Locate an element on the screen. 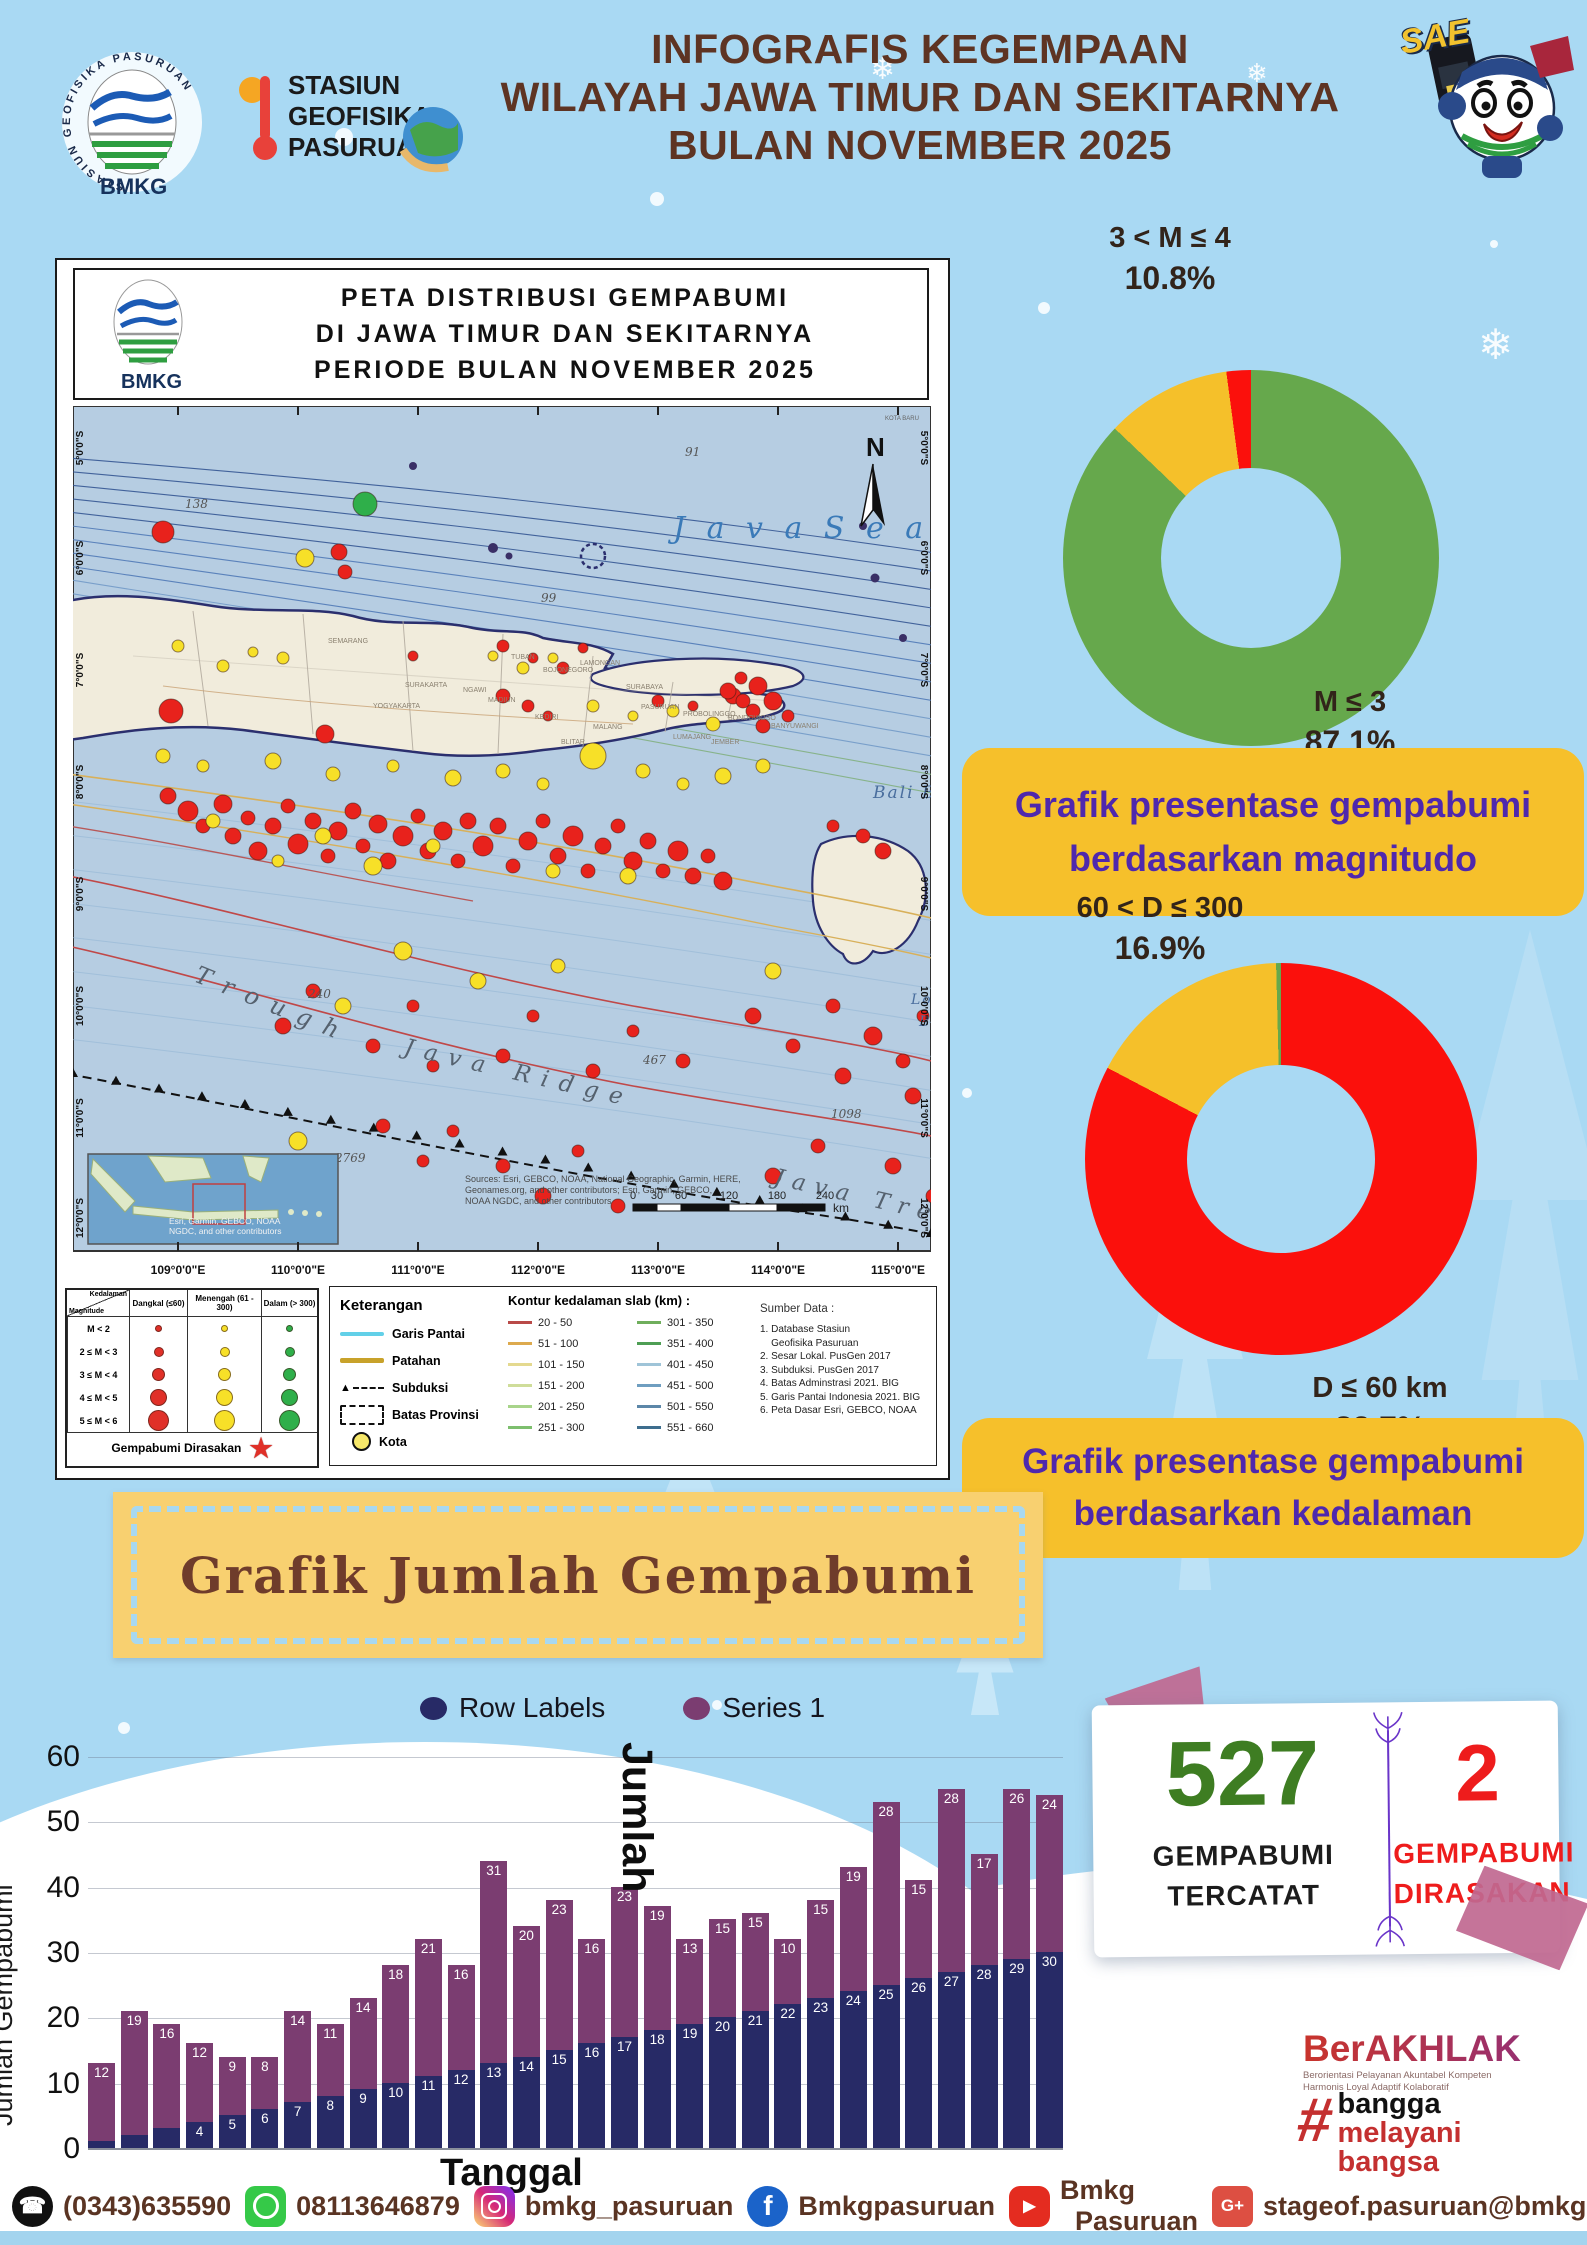 The width and height of the screenshot is (1587, 2245). svg-text: SURAKARTA is located at coordinates (426, 685).